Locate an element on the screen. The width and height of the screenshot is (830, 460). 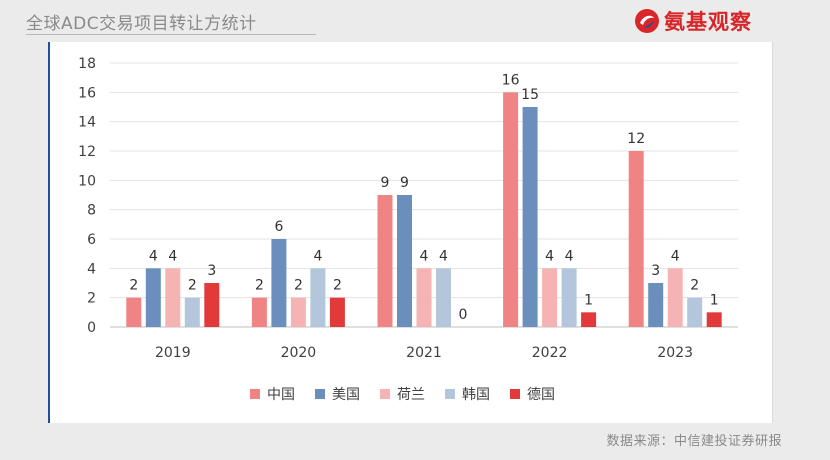
legend-item: 德国 is located at coordinates (532, 395).